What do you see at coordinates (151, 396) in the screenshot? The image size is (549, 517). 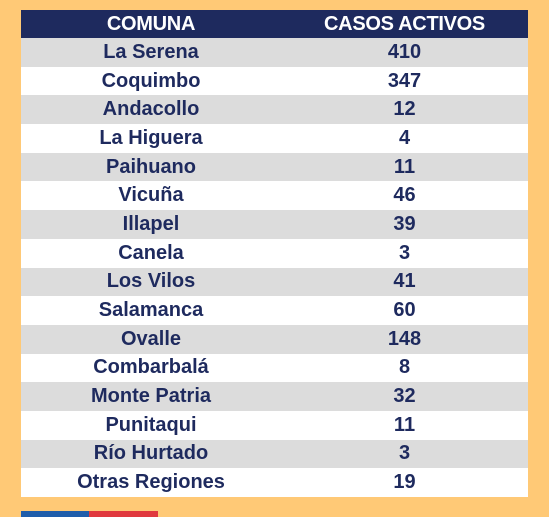 I see `comuna-cell: Monte Patria` at bounding box center [151, 396].